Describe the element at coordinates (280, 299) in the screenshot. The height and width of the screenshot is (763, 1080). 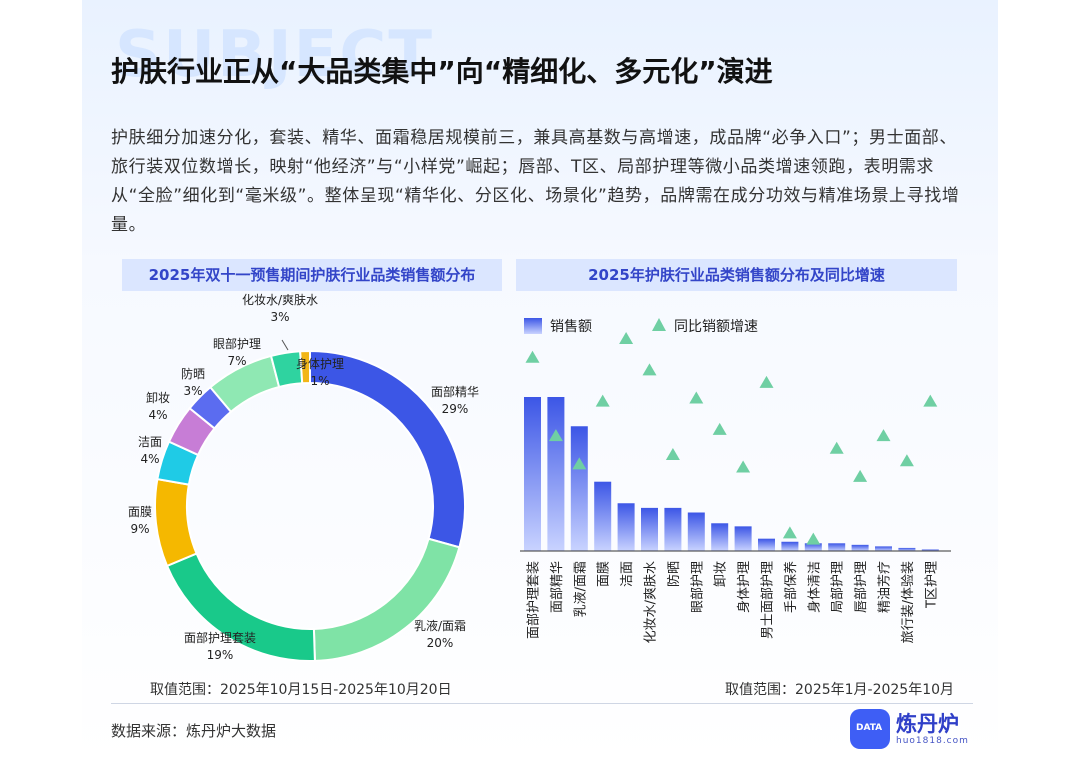
I see `donut-slice-name: 化妆水/爽肤水` at that location.